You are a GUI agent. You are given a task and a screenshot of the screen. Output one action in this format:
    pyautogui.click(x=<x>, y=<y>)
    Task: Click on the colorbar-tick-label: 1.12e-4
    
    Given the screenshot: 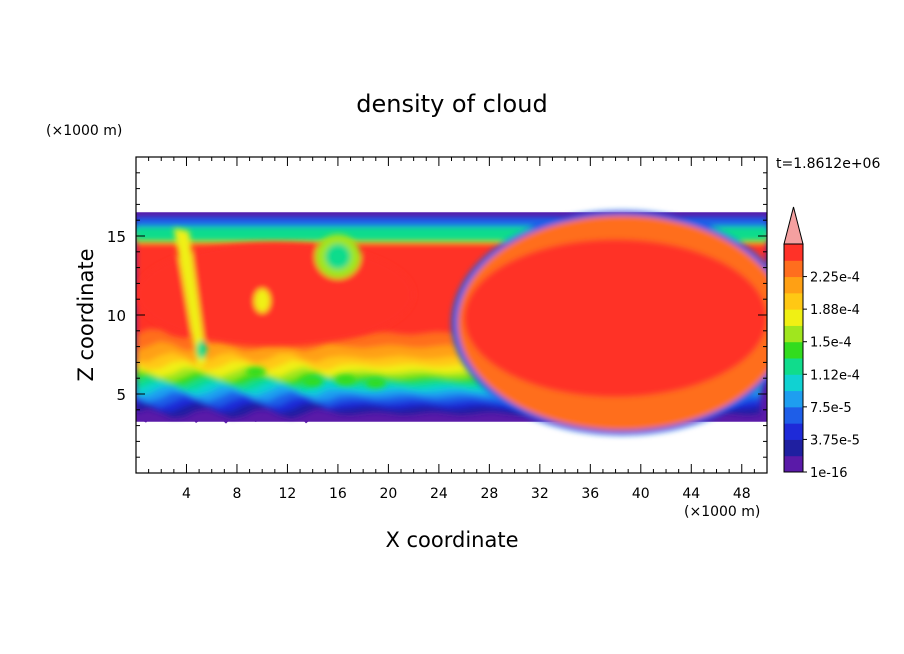 What is the action you would take?
    pyautogui.click(x=835, y=375)
    